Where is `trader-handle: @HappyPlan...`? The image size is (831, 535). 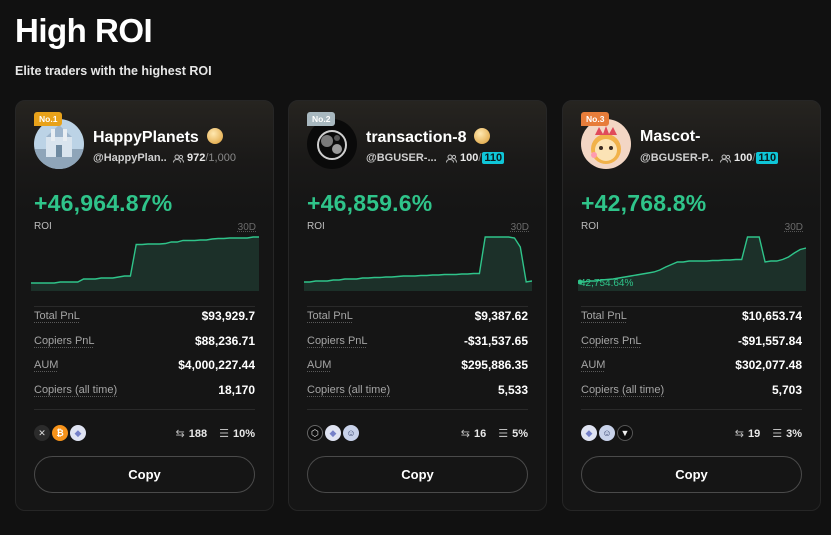
trader-handle: @HappyPlan... is located at coordinates (130, 158).